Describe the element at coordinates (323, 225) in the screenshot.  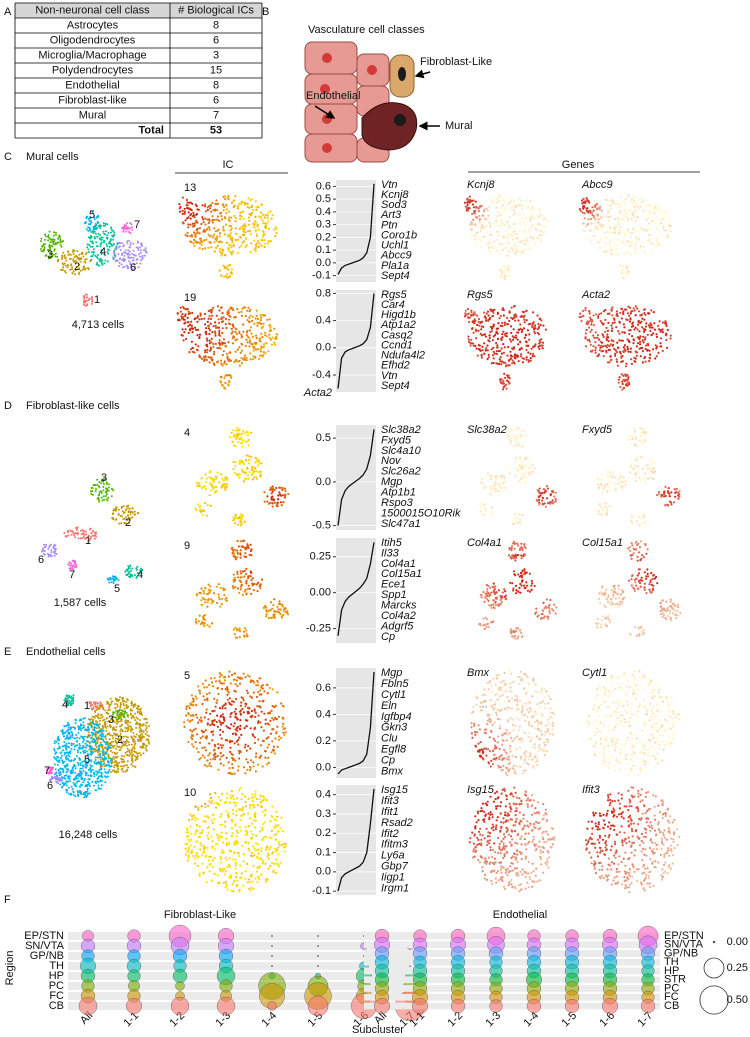
I see `y-tick-label: 0.3` at that location.